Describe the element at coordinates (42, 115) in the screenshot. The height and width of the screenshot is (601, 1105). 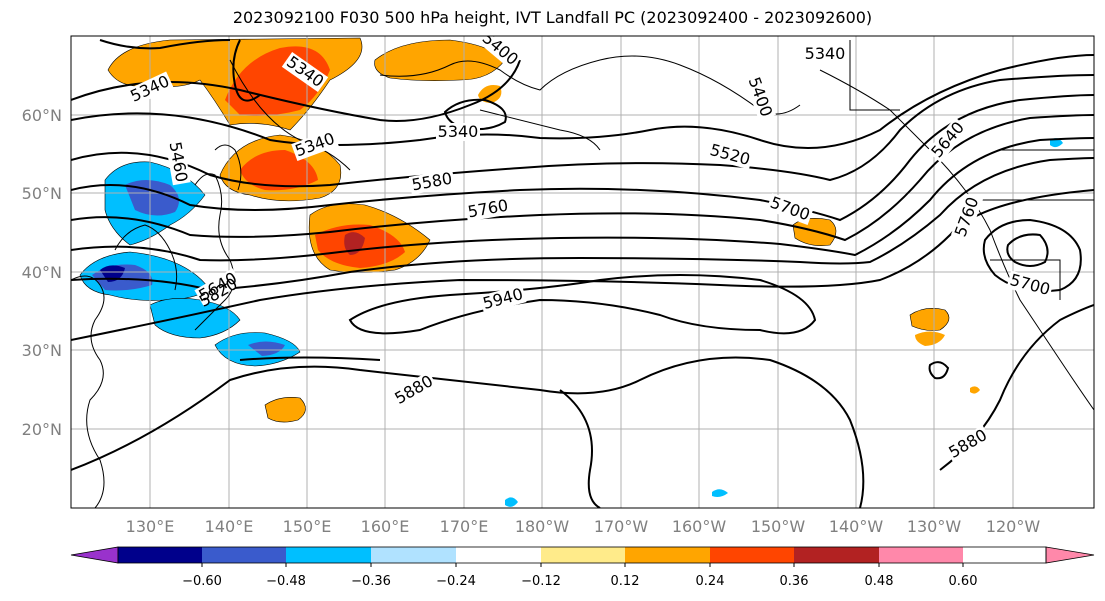
I see `latitude-tick-label: 60°N` at that location.